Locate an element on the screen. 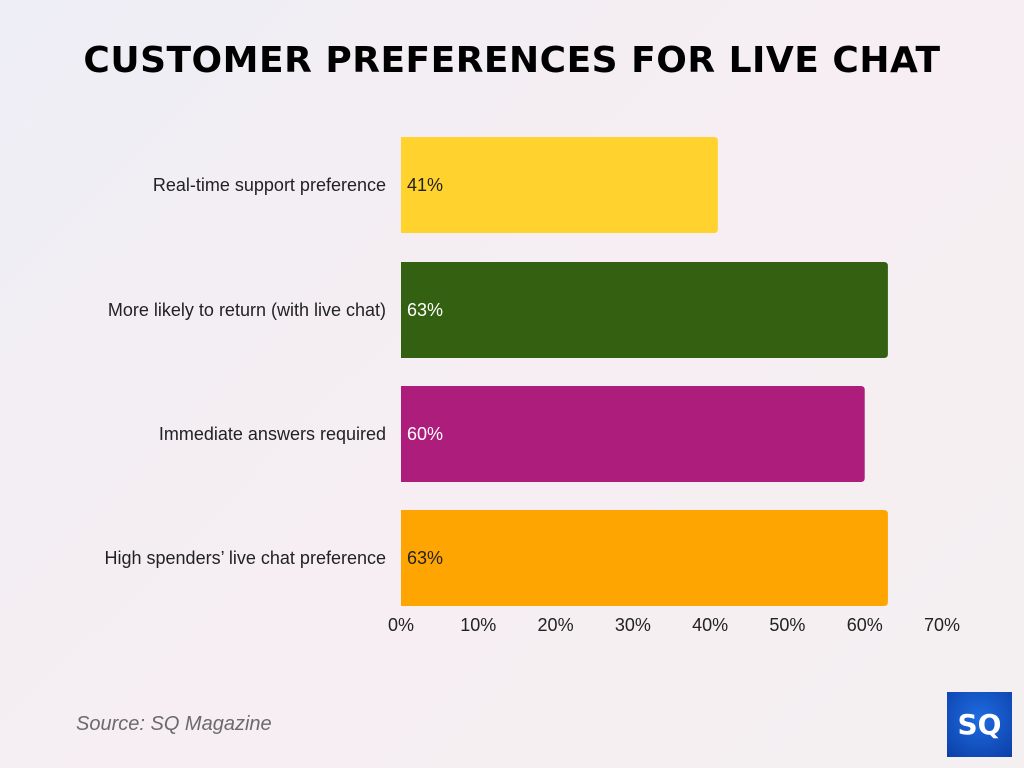 Image resolution: width=1024 pixels, height=768 pixels. category-label: Immediate answers required is located at coordinates (272, 434).